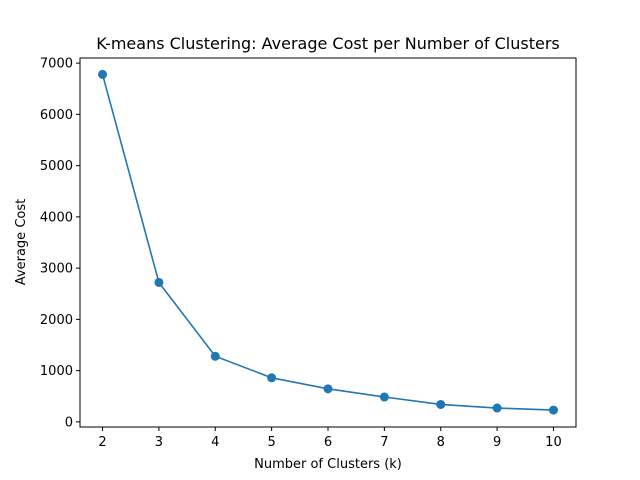  I want to click on y-axis: 0 1000 2000 3000 4000 5000 6000 7000, so click(60, 243).